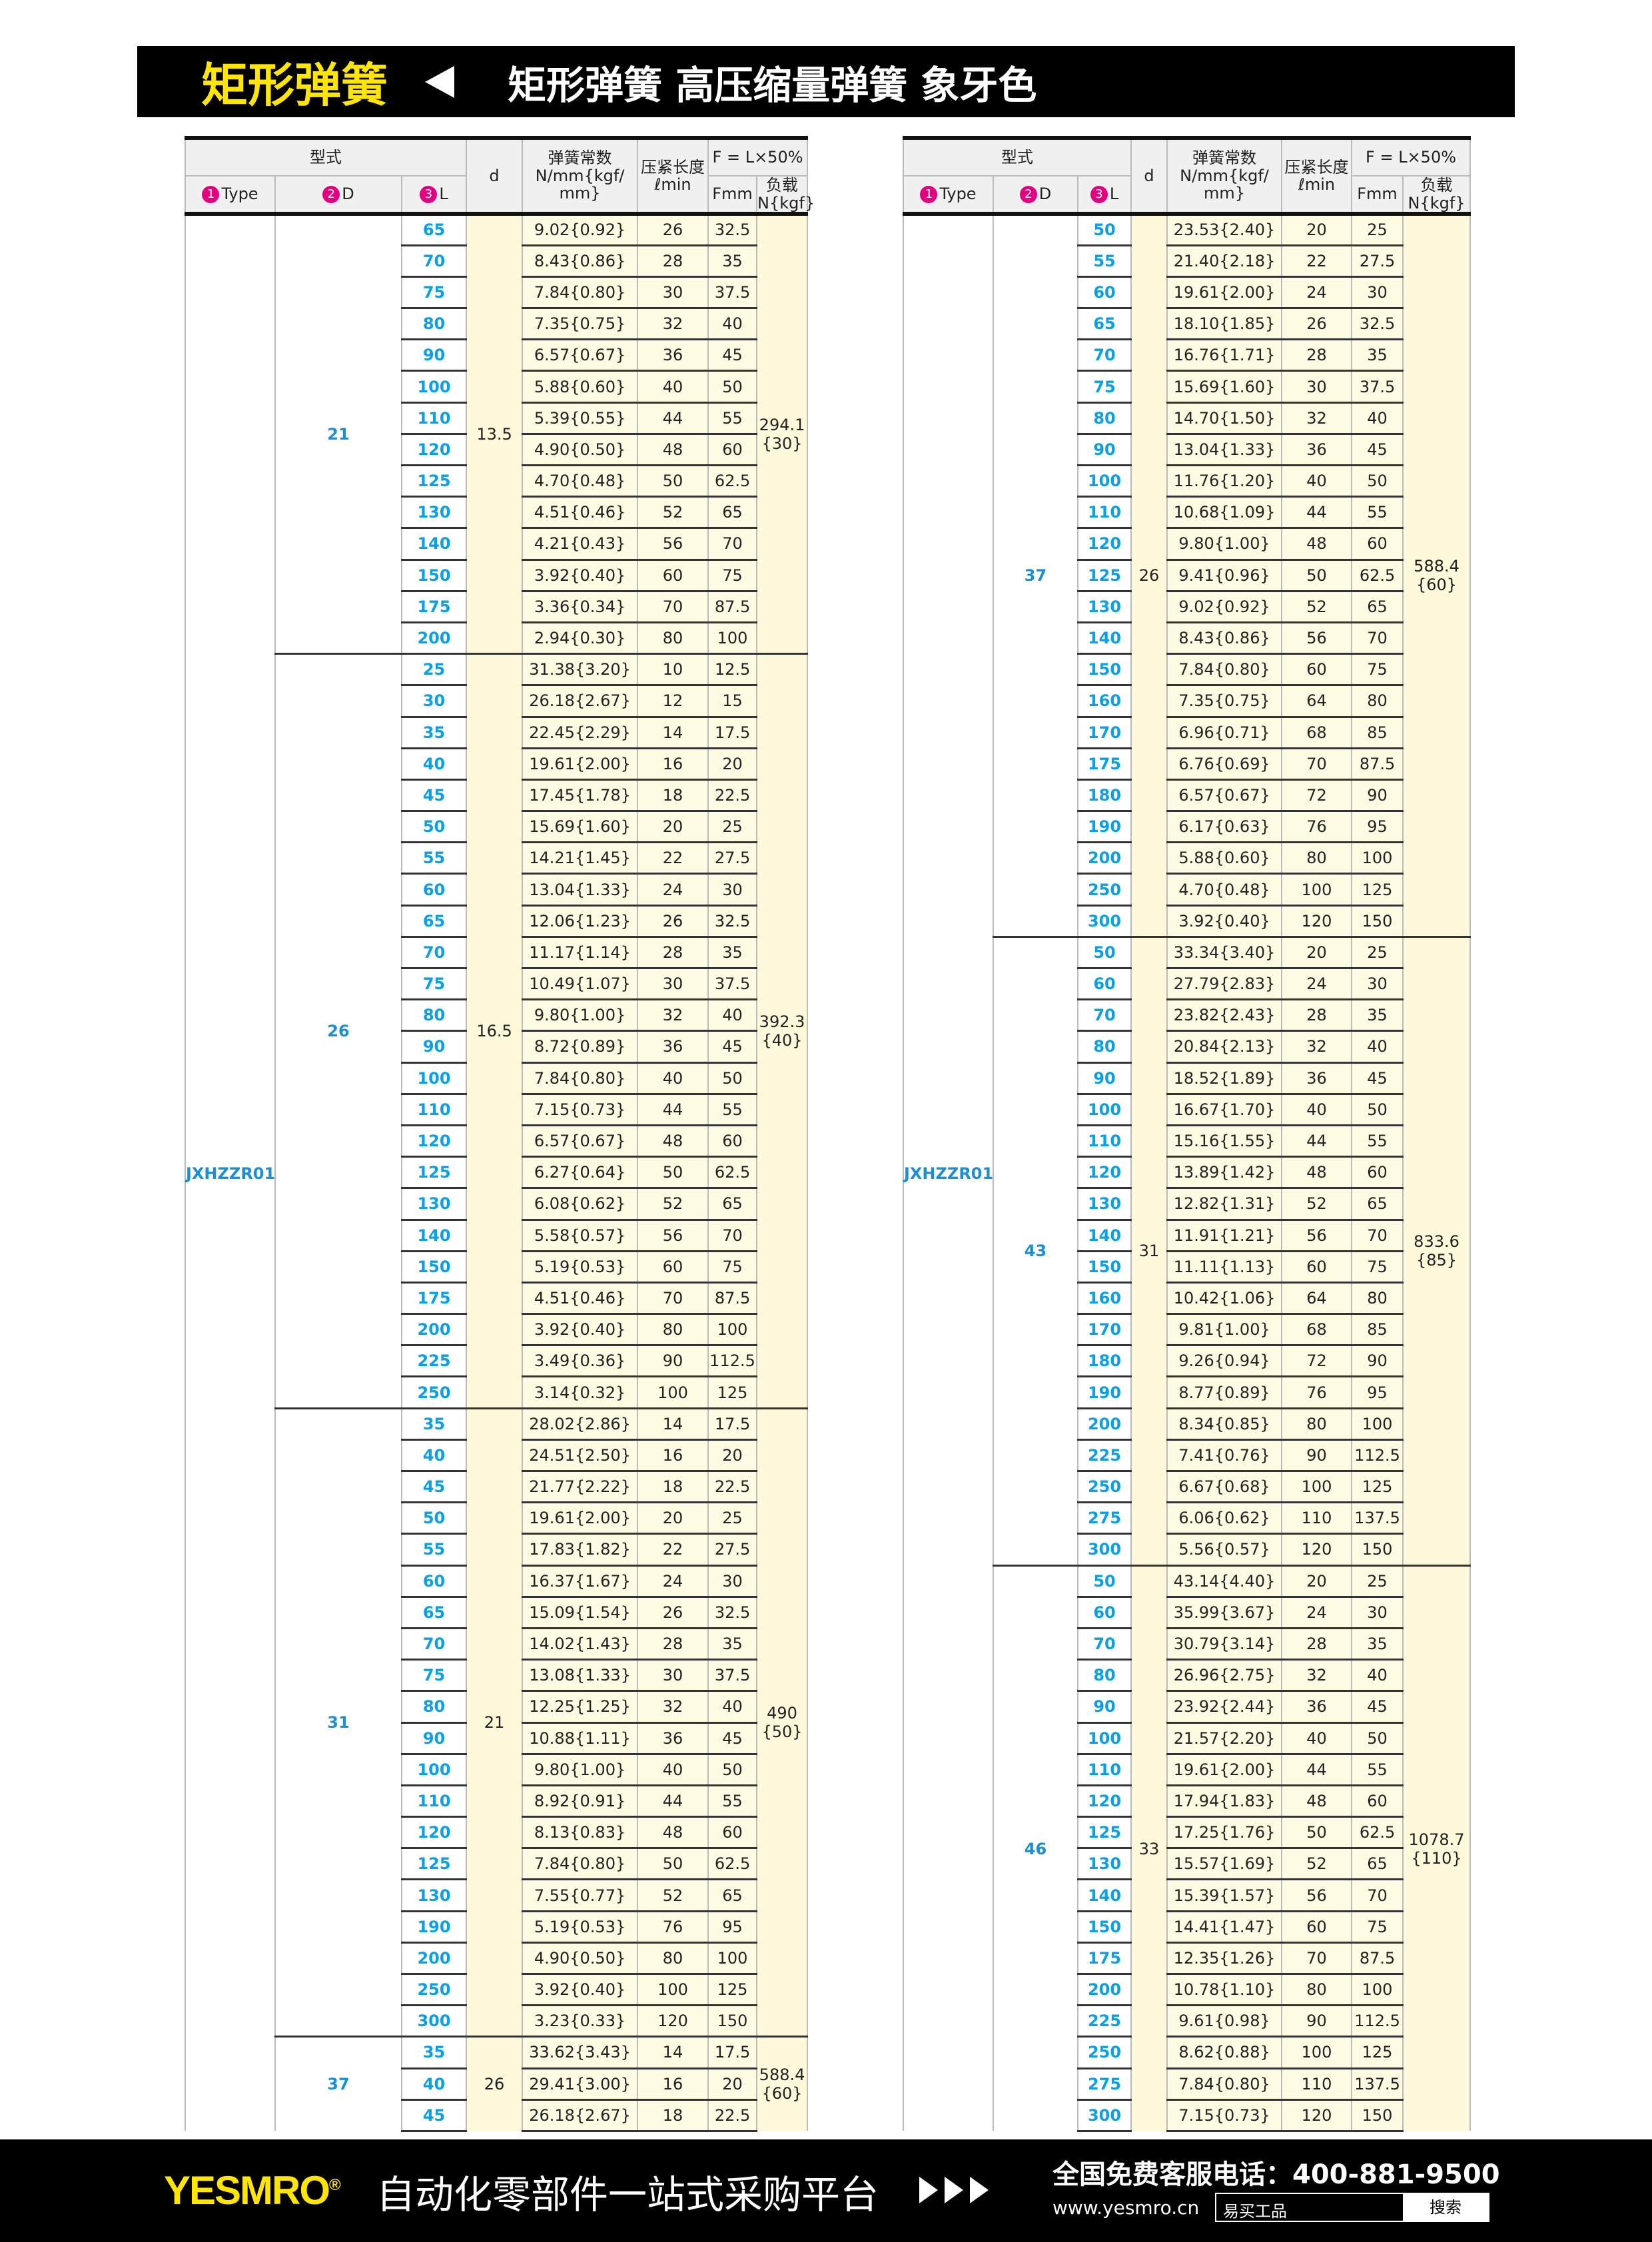 The width and height of the screenshot is (1652, 2242). What do you see at coordinates (434, 701) in the screenshot?
I see `length-cell: 30` at bounding box center [434, 701].